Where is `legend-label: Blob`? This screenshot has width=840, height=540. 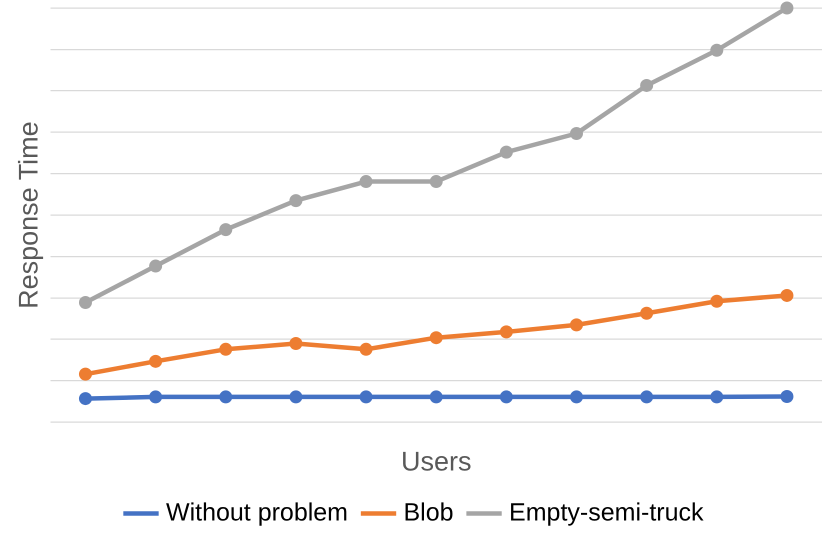 legend-label: Blob is located at coordinates (429, 512).